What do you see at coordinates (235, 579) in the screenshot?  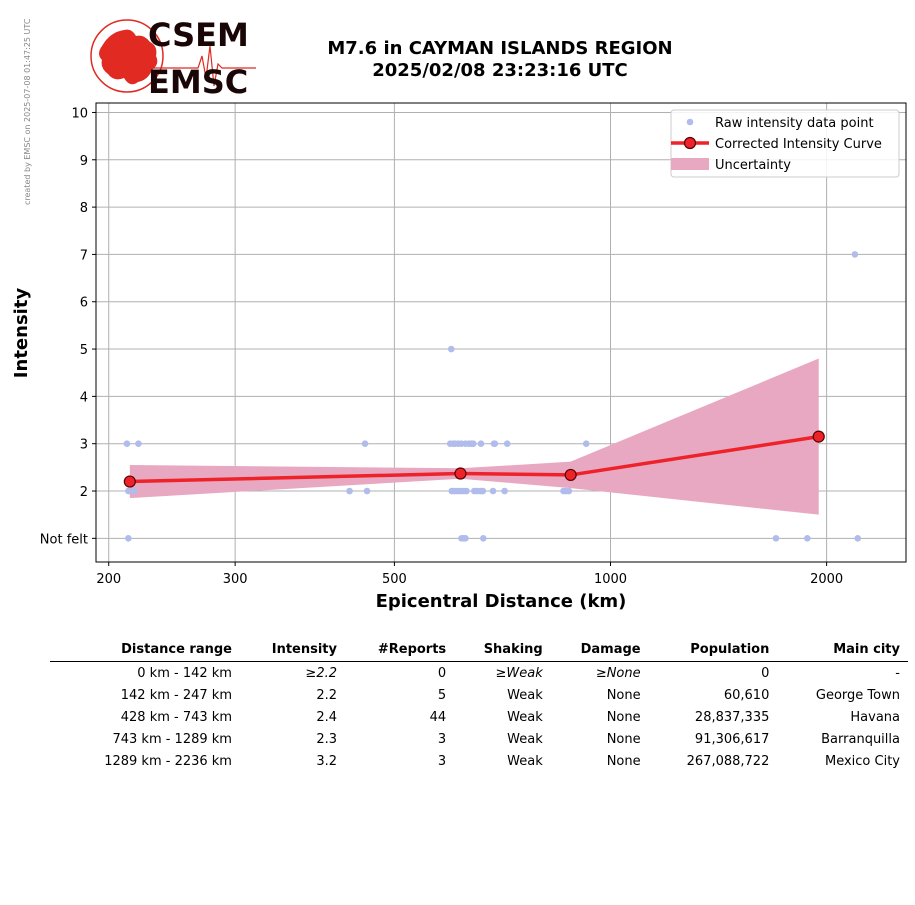 I see `x-tick-label: 300` at bounding box center [235, 579].